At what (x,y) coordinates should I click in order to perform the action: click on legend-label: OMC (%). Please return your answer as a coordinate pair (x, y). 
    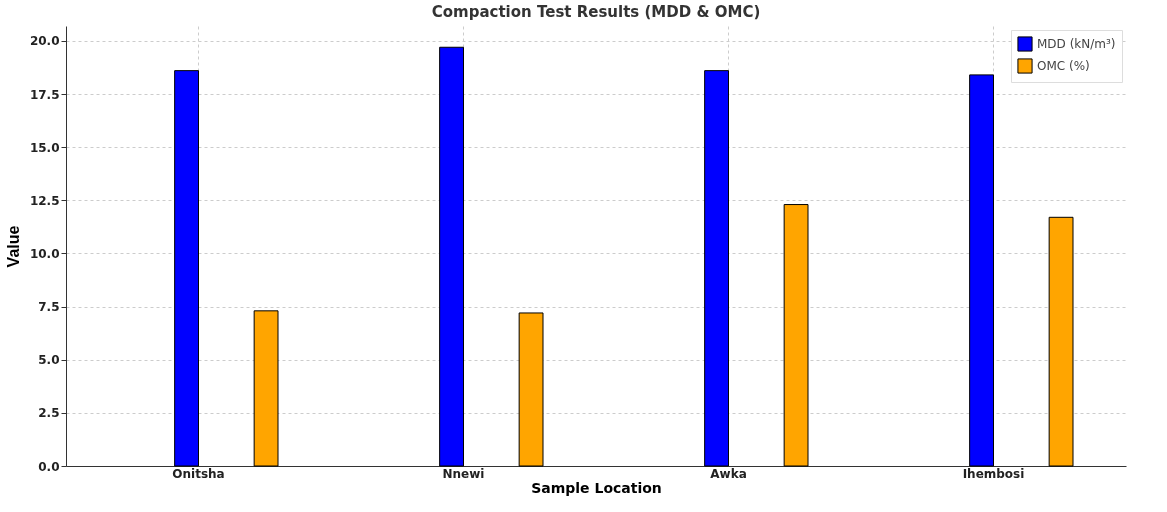
    Looking at the image, I should click on (1063, 66).